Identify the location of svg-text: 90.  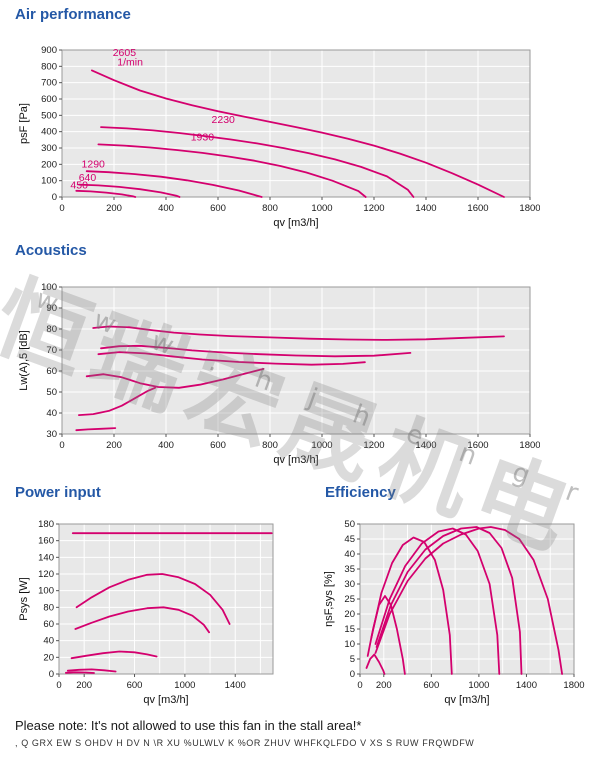
(51, 308).